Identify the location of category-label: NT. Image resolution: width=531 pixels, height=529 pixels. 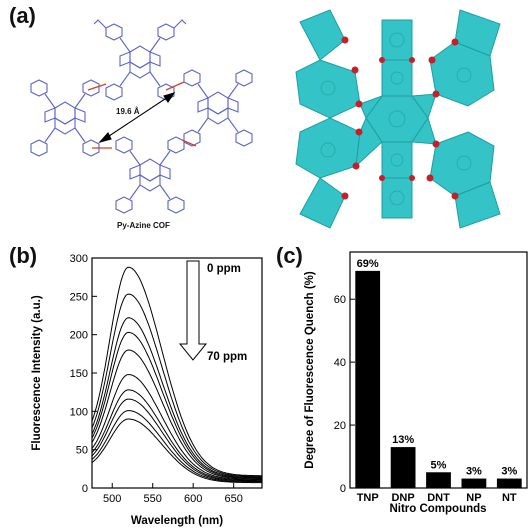
(509, 498).